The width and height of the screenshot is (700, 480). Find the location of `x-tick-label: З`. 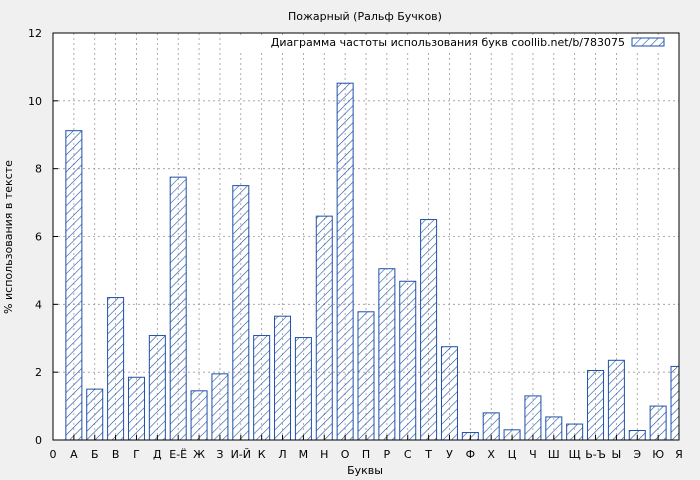

x-tick-label: З is located at coordinates (219, 454).